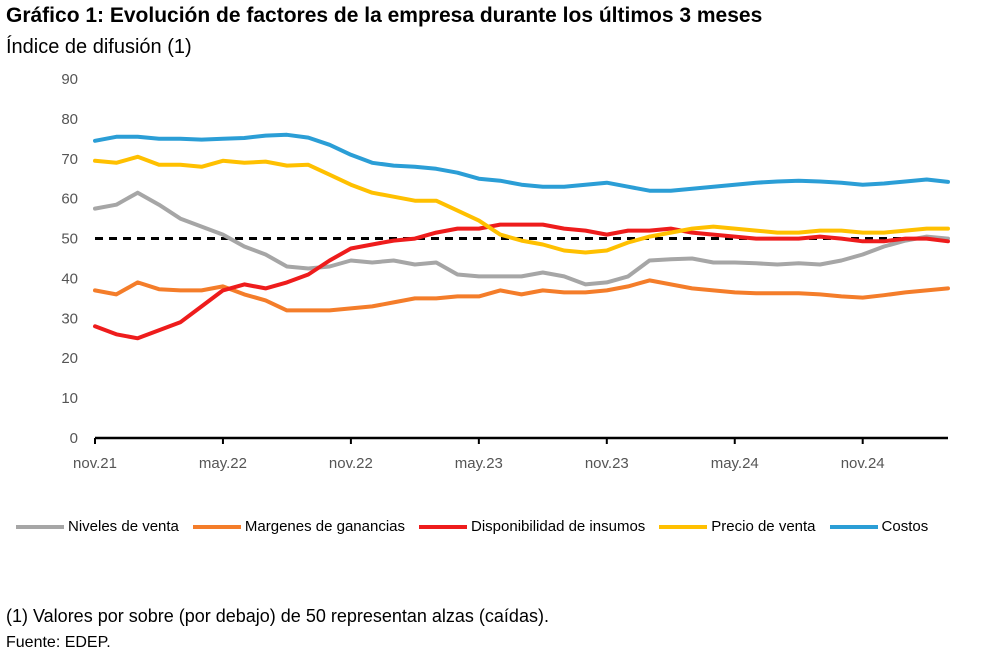  What do you see at coordinates (763, 526) in the screenshot?
I see `legend-label: Precio de venta` at bounding box center [763, 526].